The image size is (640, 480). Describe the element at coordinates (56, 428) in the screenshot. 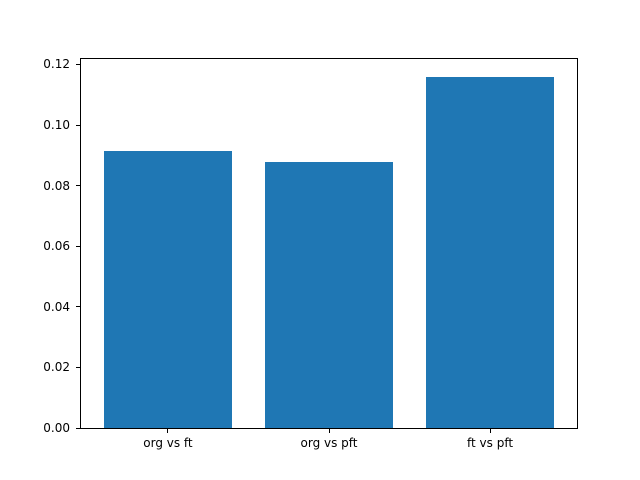

I see `y-axis-tick-label: 0.00` at that location.